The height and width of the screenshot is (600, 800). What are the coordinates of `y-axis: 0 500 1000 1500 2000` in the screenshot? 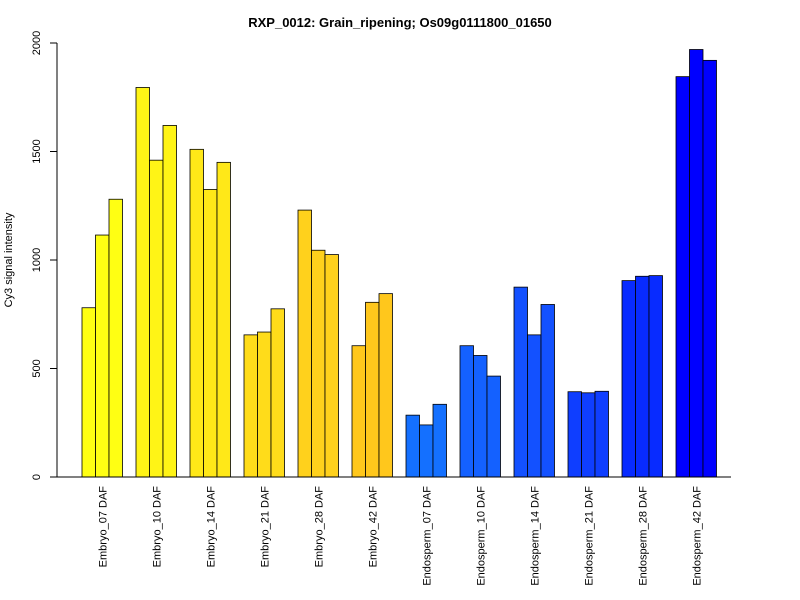 It's located at (44, 255).